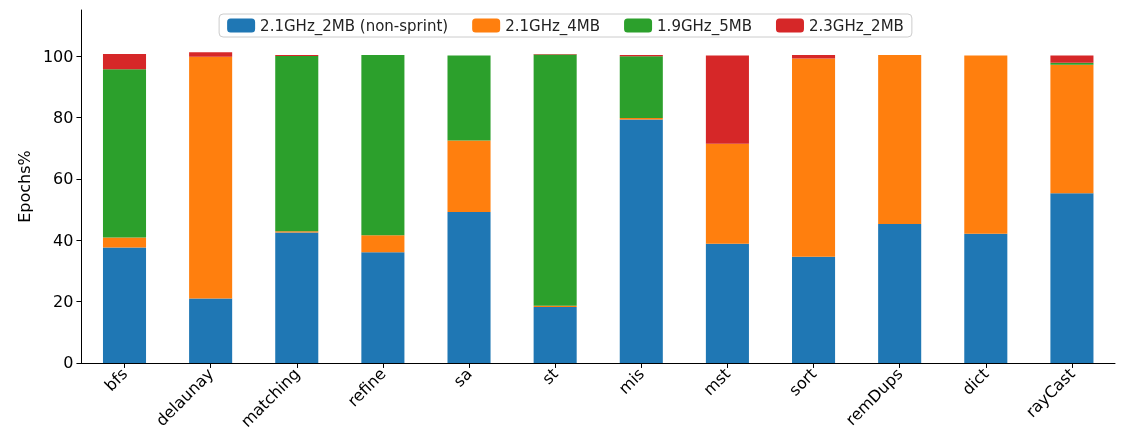  I want to click on legend-label: 2.3GHz_2MB, so click(856, 26).